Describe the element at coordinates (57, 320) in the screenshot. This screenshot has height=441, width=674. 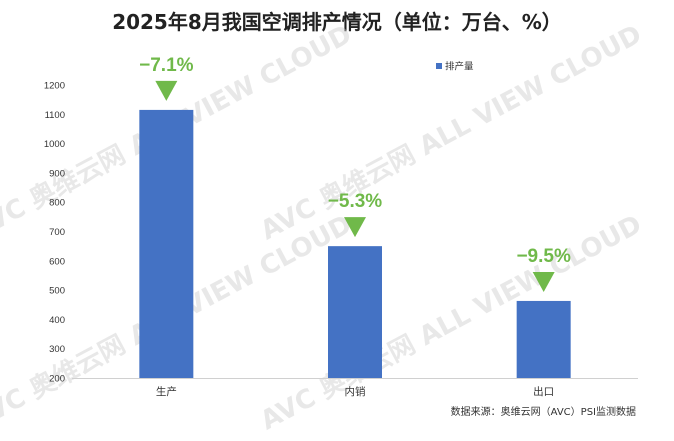
I see `y-tick-label: 400` at that location.